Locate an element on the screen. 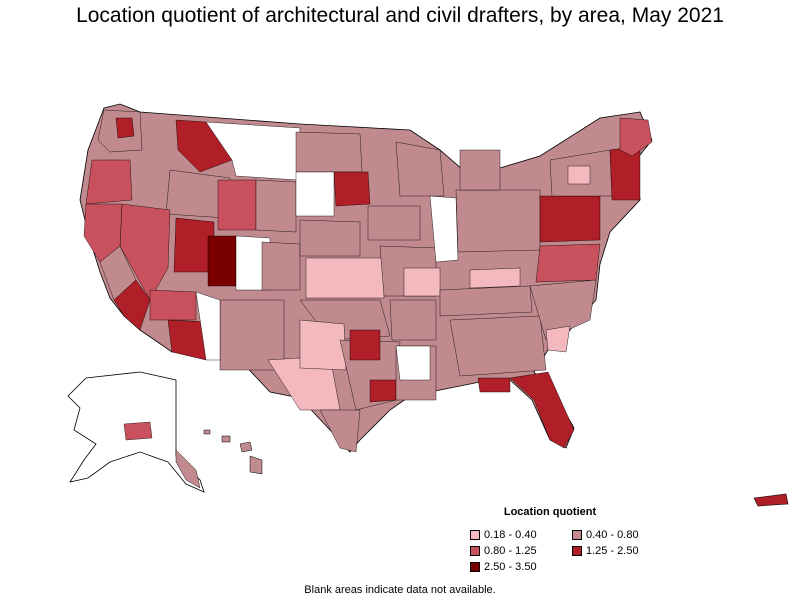 Image resolution: width=800 pixels, height=600 pixels. region-kentucky-pink is located at coordinates (495, 278).